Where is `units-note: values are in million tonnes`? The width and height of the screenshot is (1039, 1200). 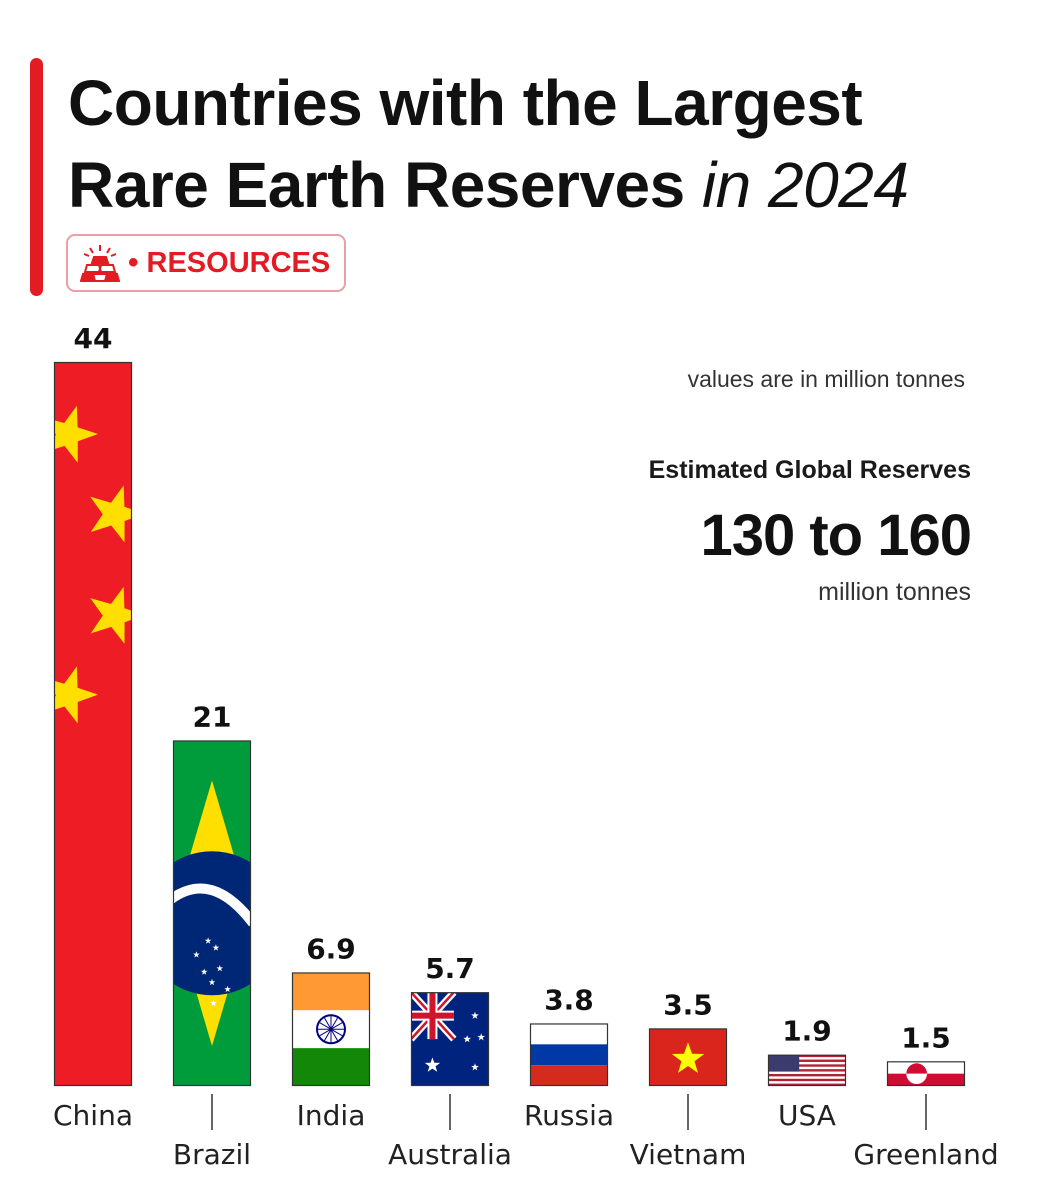 units-note: values are in million tonnes is located at coordinates (826, 379).